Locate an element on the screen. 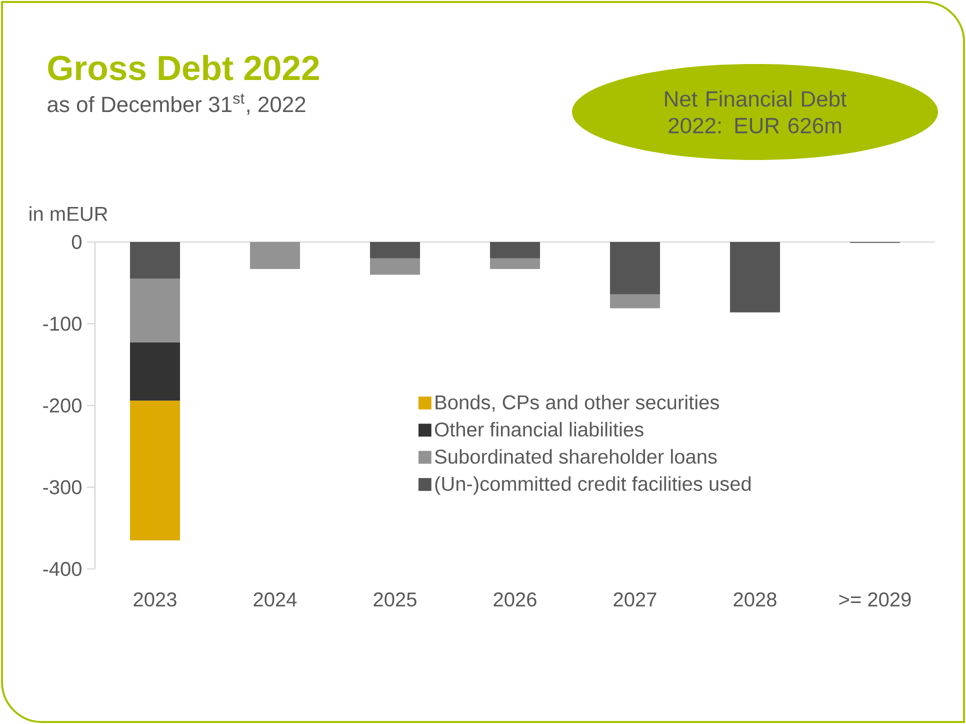 Image resolution: width=966 pixels, height=724 pixels. chart-title: Gross Debt 2022 is located at coordinates (183, 67).